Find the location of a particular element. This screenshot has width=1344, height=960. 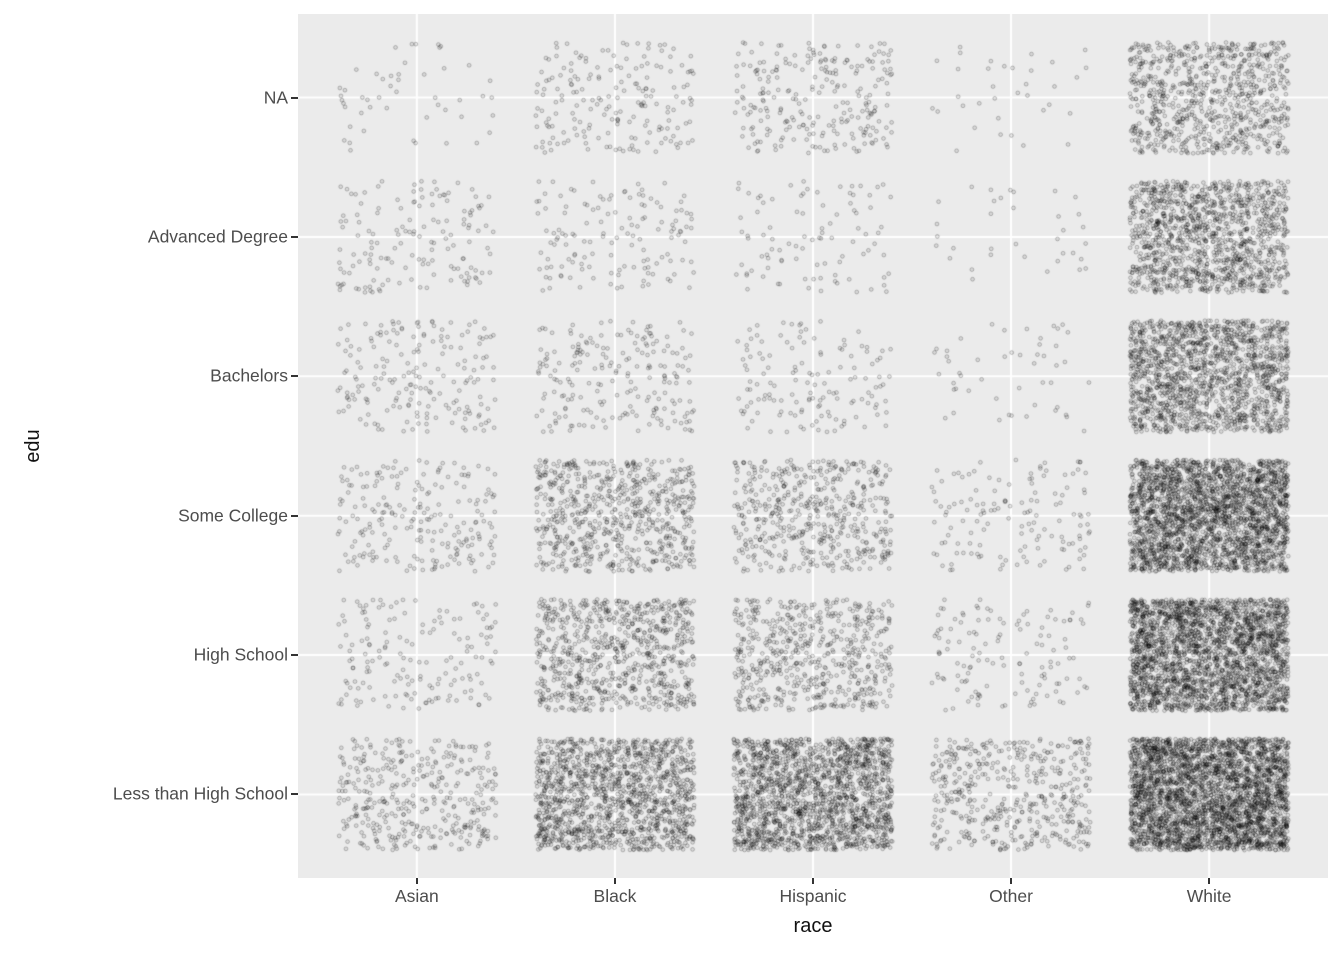

y-tick-label: Less than High School is located at coordinates (200, 793).